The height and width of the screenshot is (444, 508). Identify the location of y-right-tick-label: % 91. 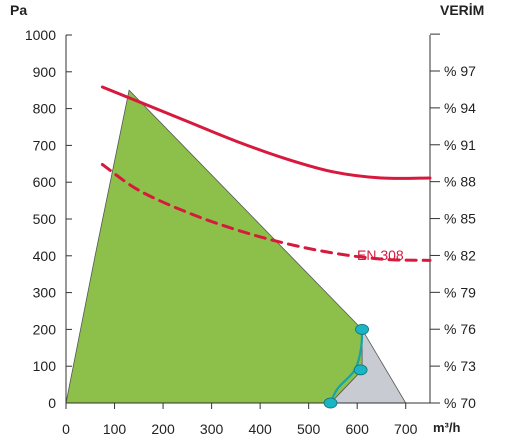
(460, 145).